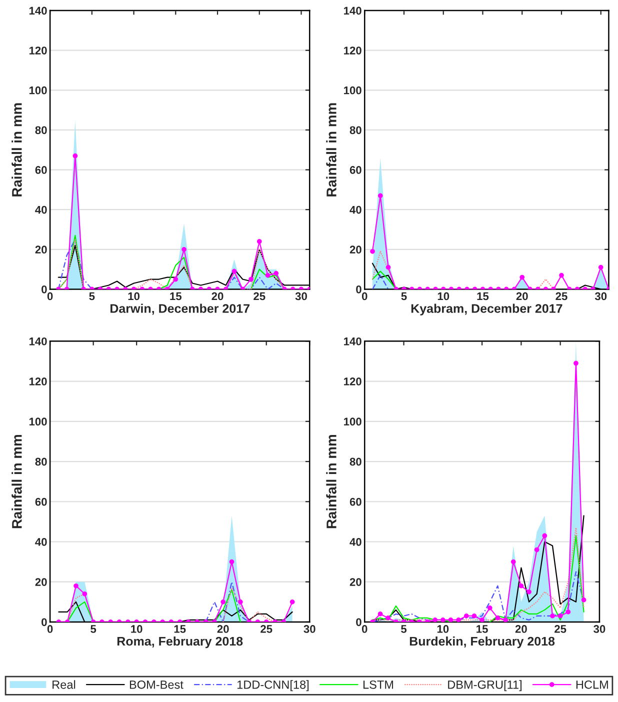 This screenshot has width=618, height=702. What do you see at coordinates (64, 684) in the screenshot?
I see `legend-label: Real` at bounding box center [64, 684].